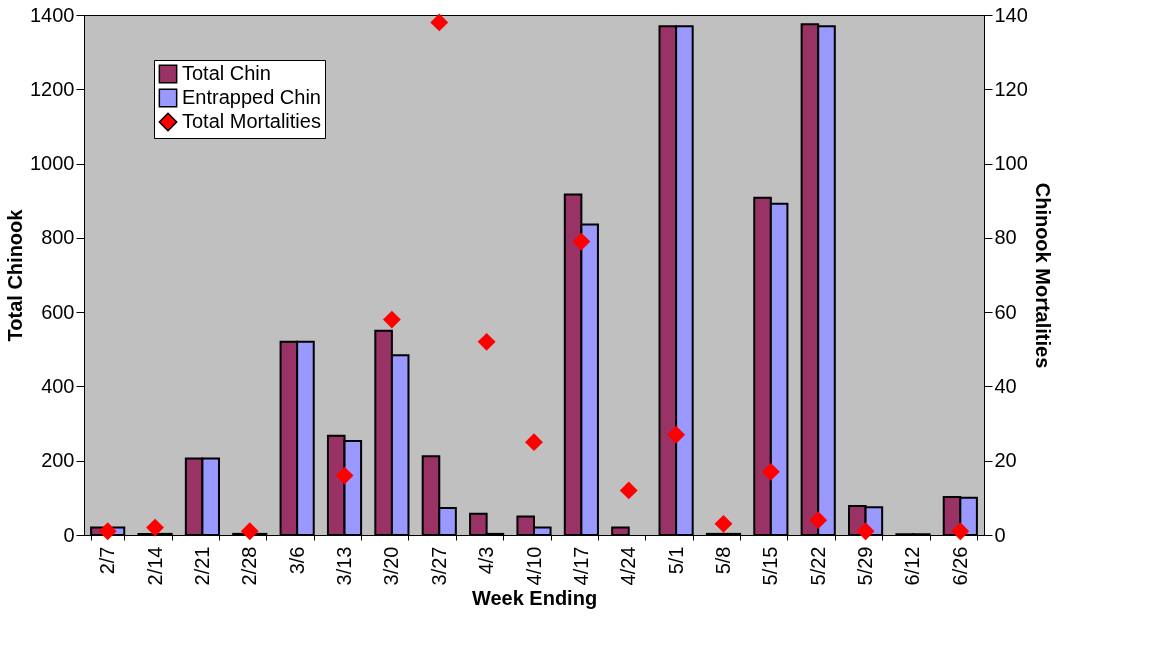  What do you see at coordinates (1005, 237) in the screenshot?
I see `y2-tick-label: 80` at bounding box center [1005, 237].